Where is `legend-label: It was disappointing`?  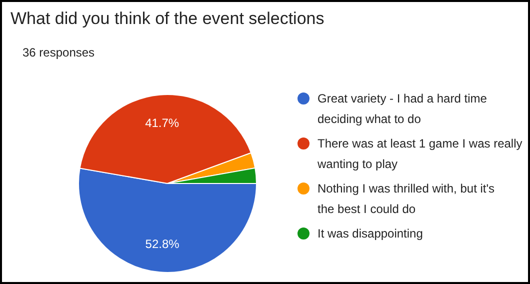
legend-label: It was disappointing is located at coordinates (370, 233).